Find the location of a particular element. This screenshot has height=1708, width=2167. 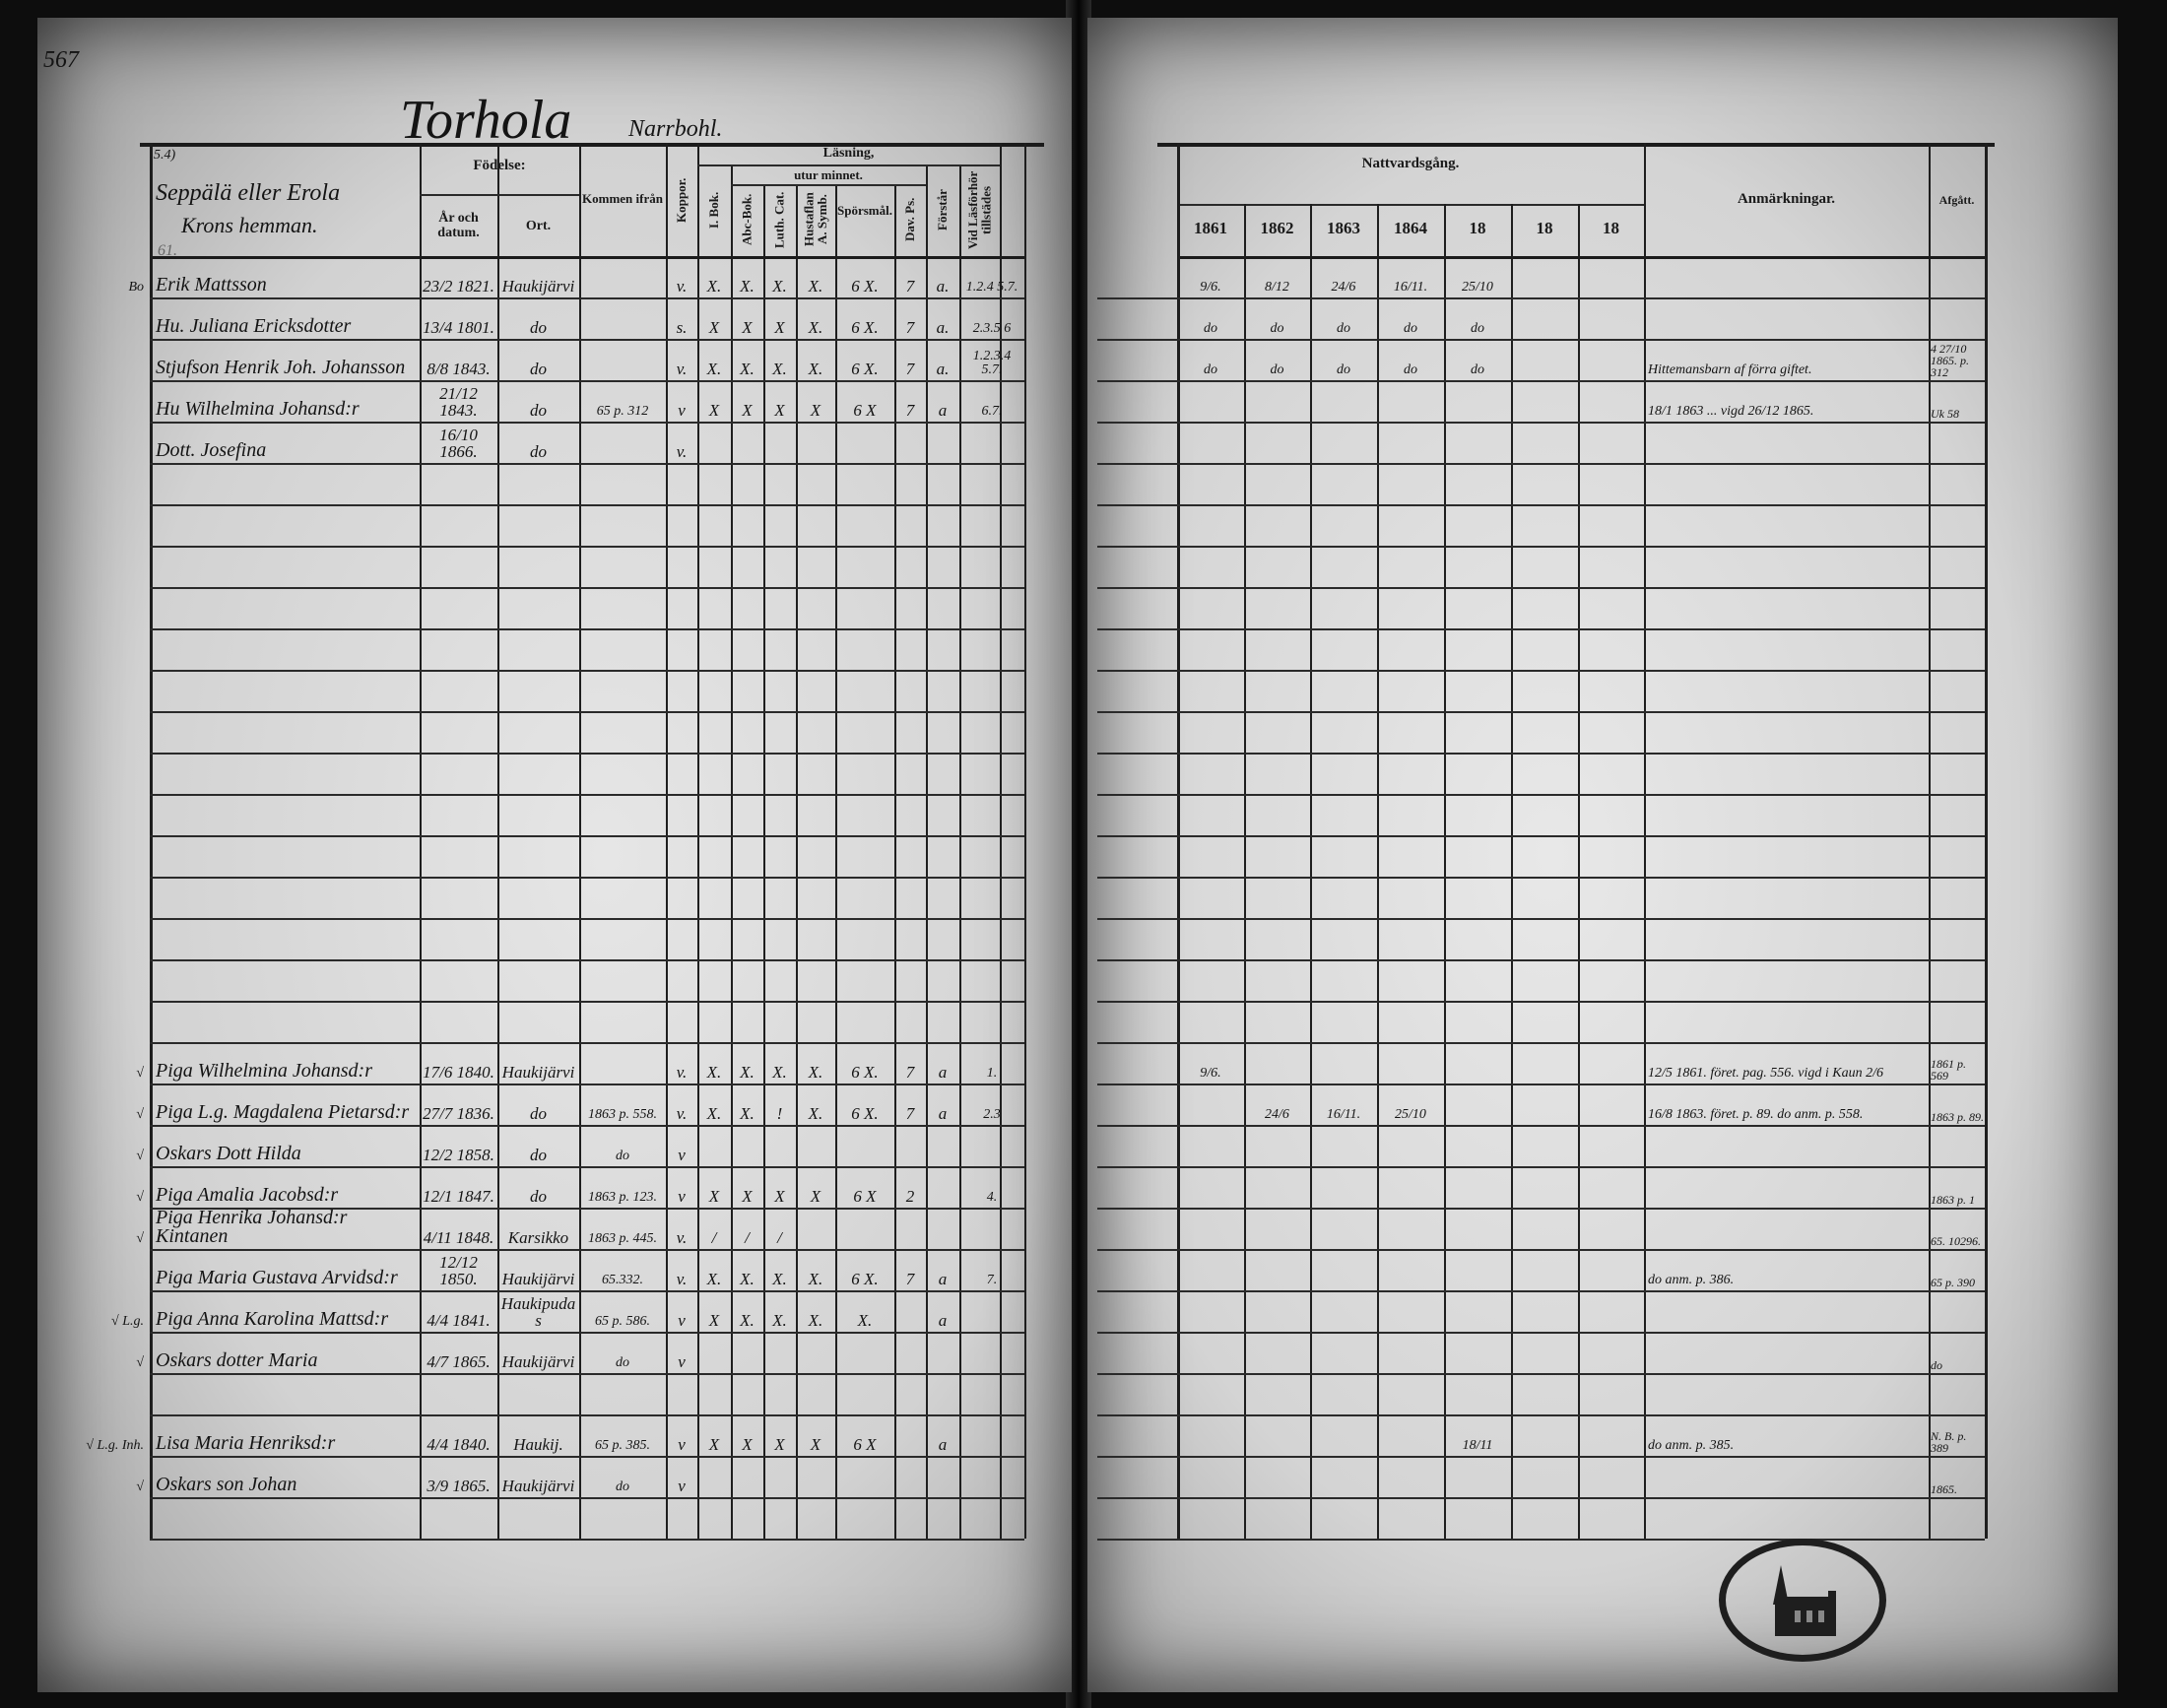

cell-year: 4/4 1841. is located at coordinates (459, 1320).